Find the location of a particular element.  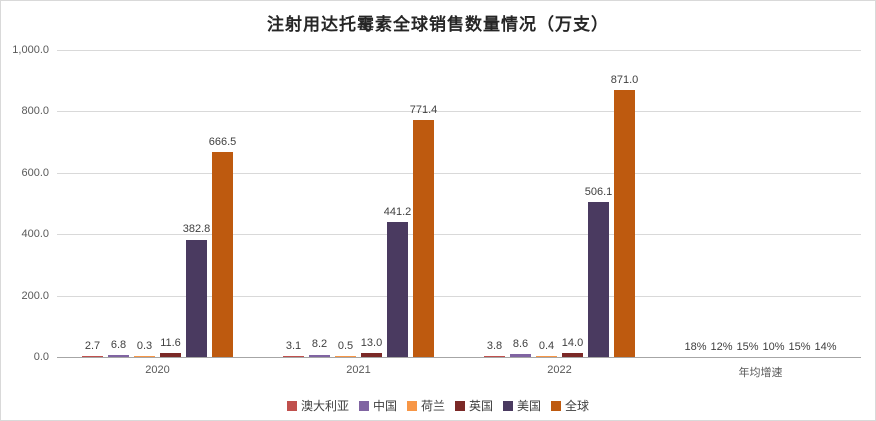

bar-澳大利亚-2020 is located at coordinates (92, 356).